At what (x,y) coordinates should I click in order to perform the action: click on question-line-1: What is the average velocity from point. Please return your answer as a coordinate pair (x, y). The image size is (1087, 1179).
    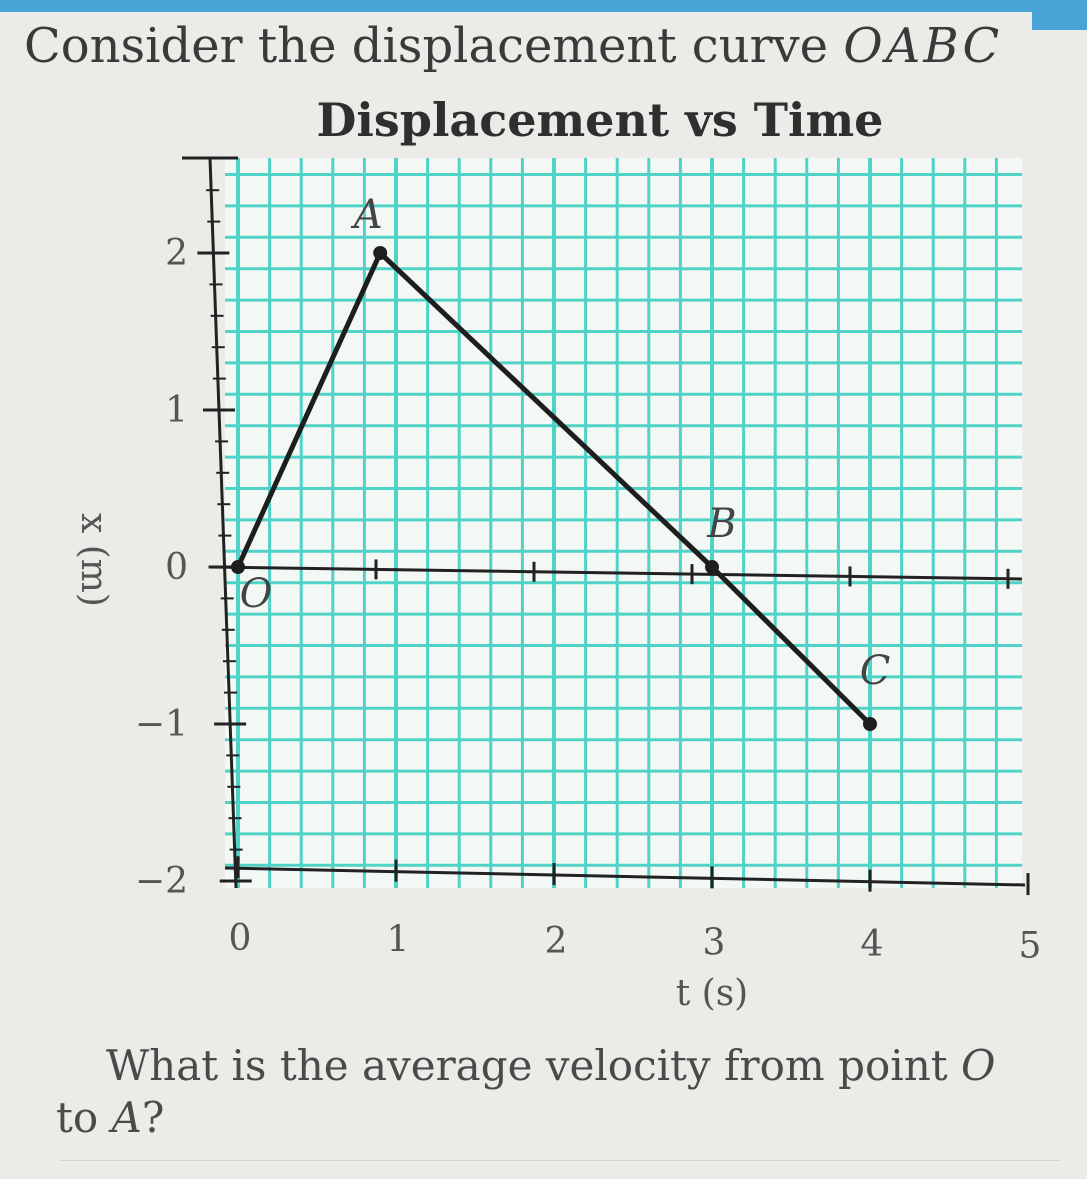
    Looking at the image, I should click on (533, 1065).